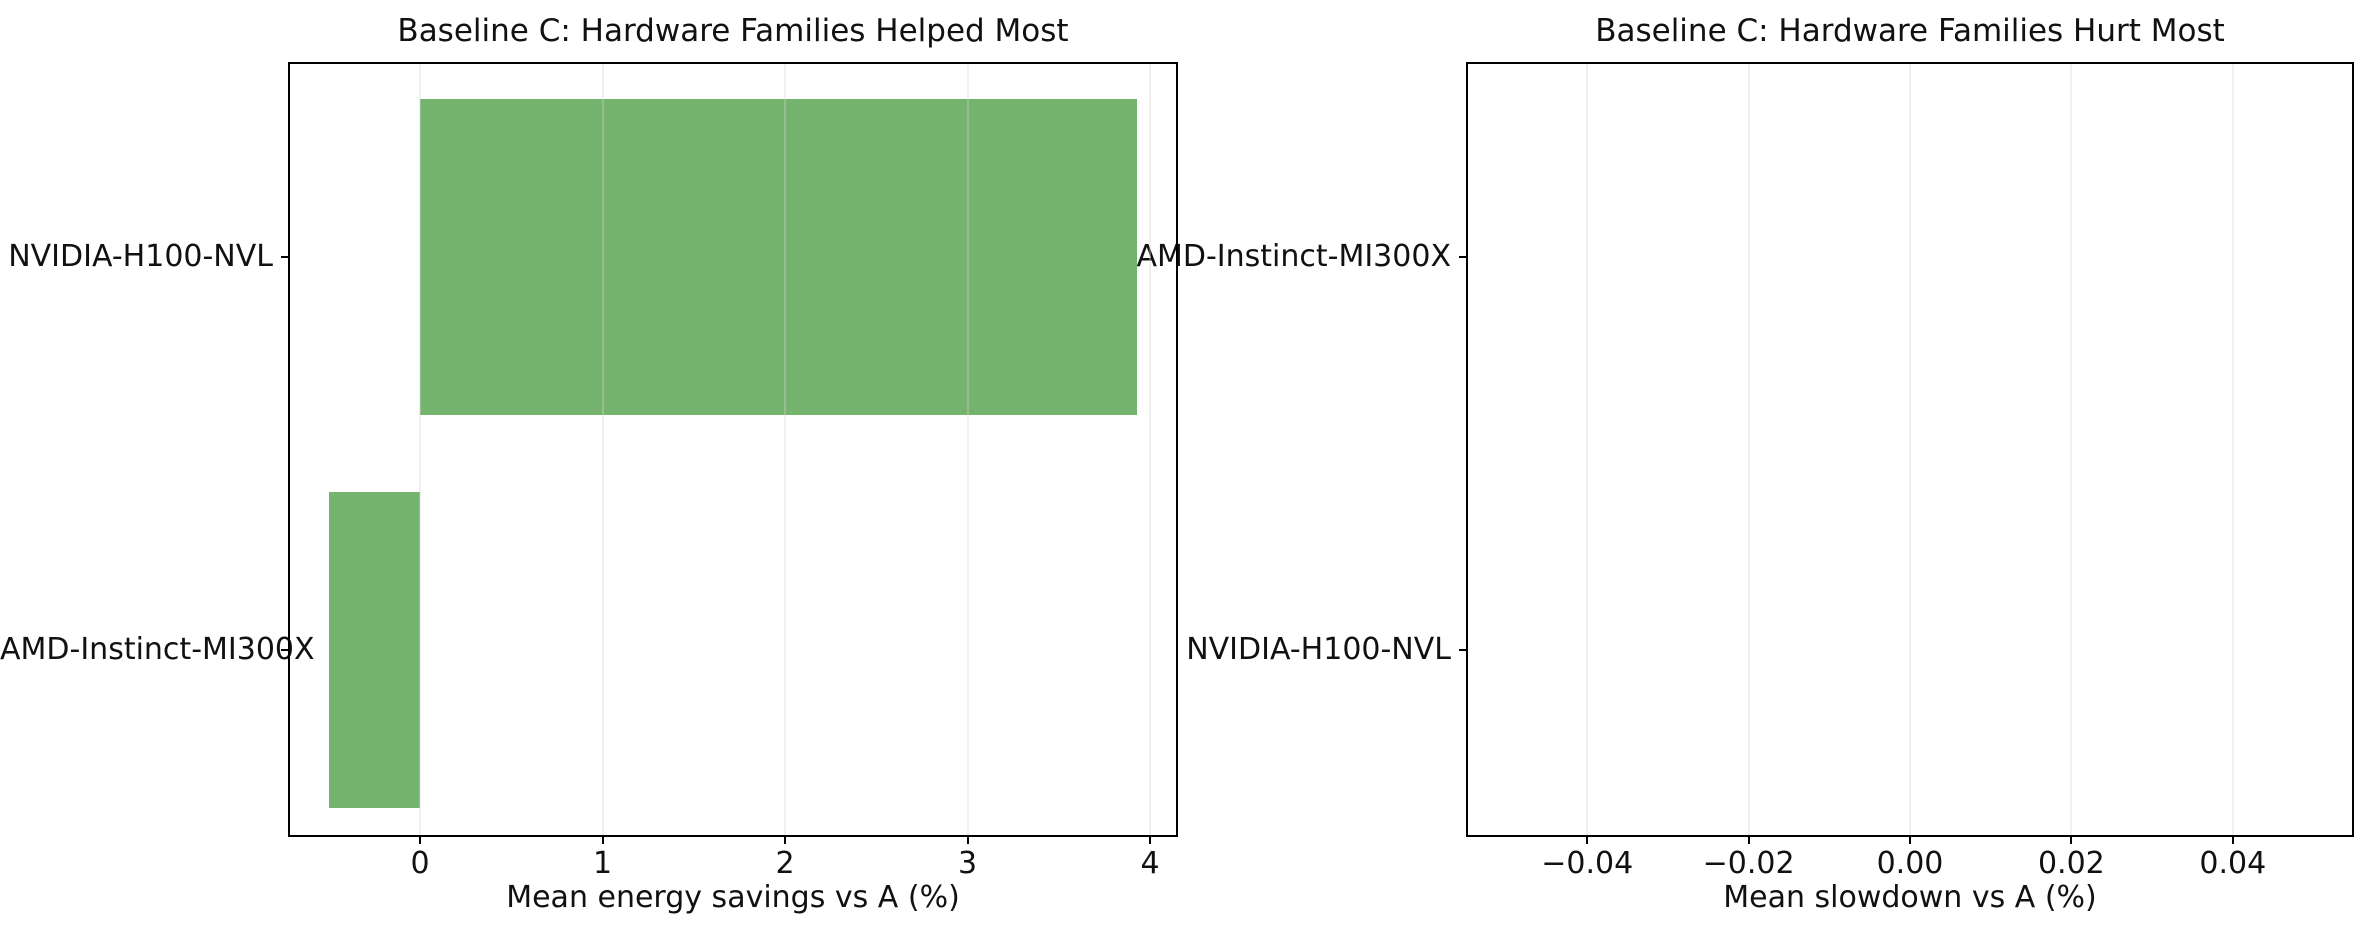  Describe the element at coordinates (1748, 863) in the screenshot. I see `x-tick-label: −0.02` at that location.